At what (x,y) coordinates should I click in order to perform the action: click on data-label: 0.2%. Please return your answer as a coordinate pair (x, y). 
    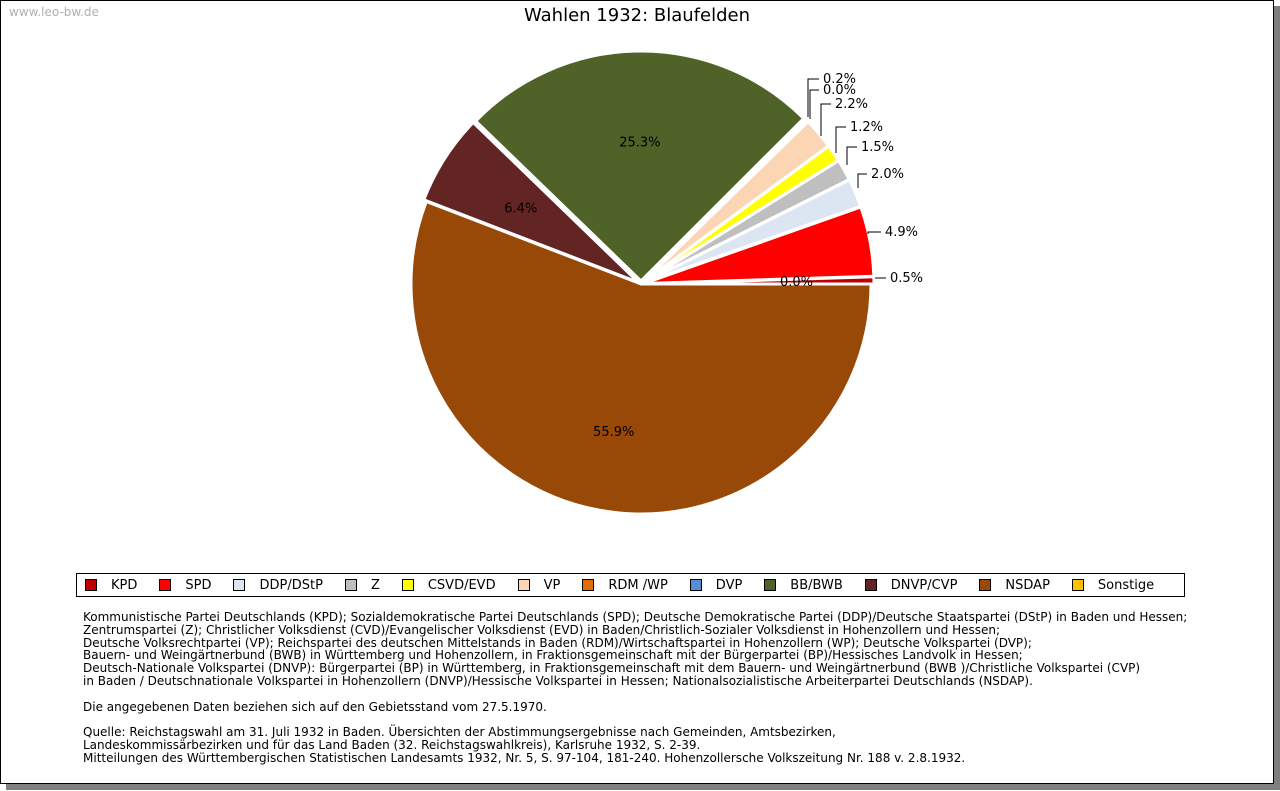
    Looking at the image, I should click on (839, 79).